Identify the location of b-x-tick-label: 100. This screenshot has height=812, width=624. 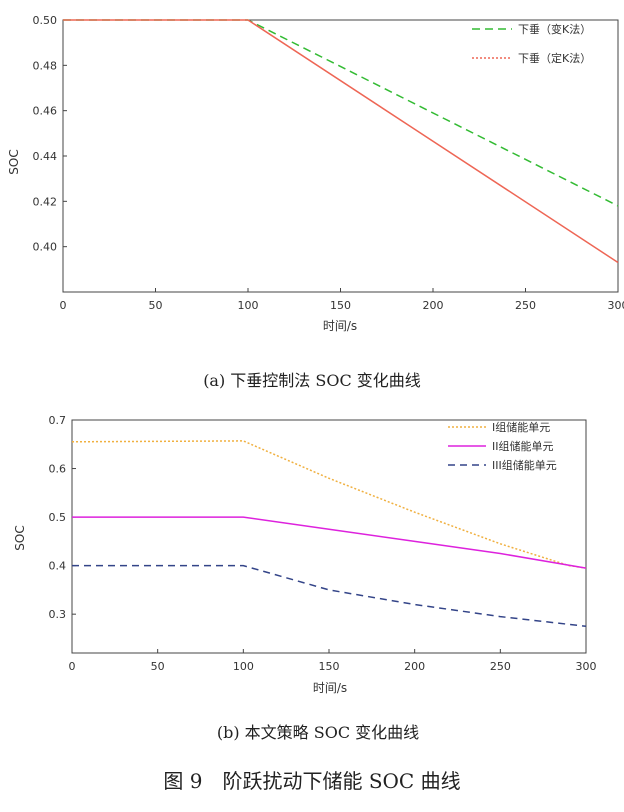
(243, 666).